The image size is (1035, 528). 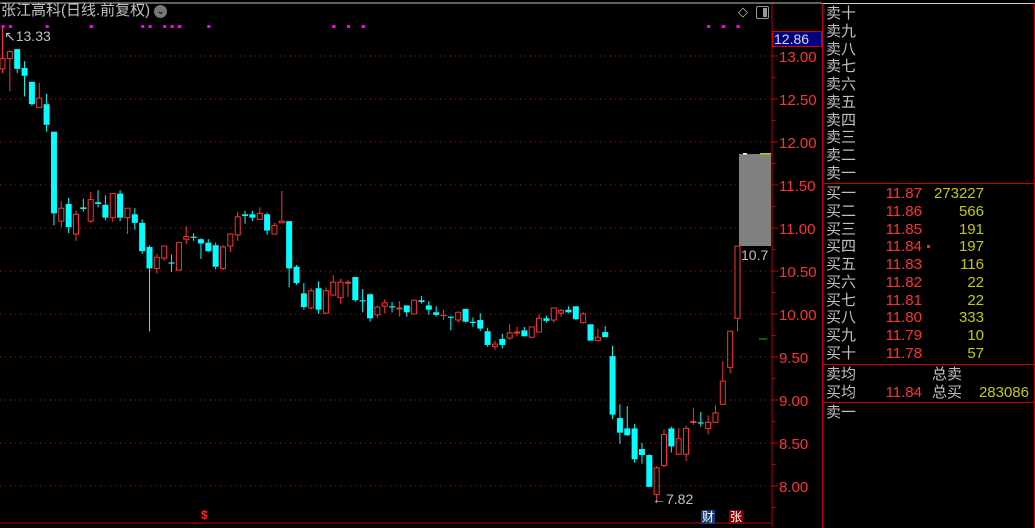 I want to click on bid-label: 买七, so click(x=841, y=300).